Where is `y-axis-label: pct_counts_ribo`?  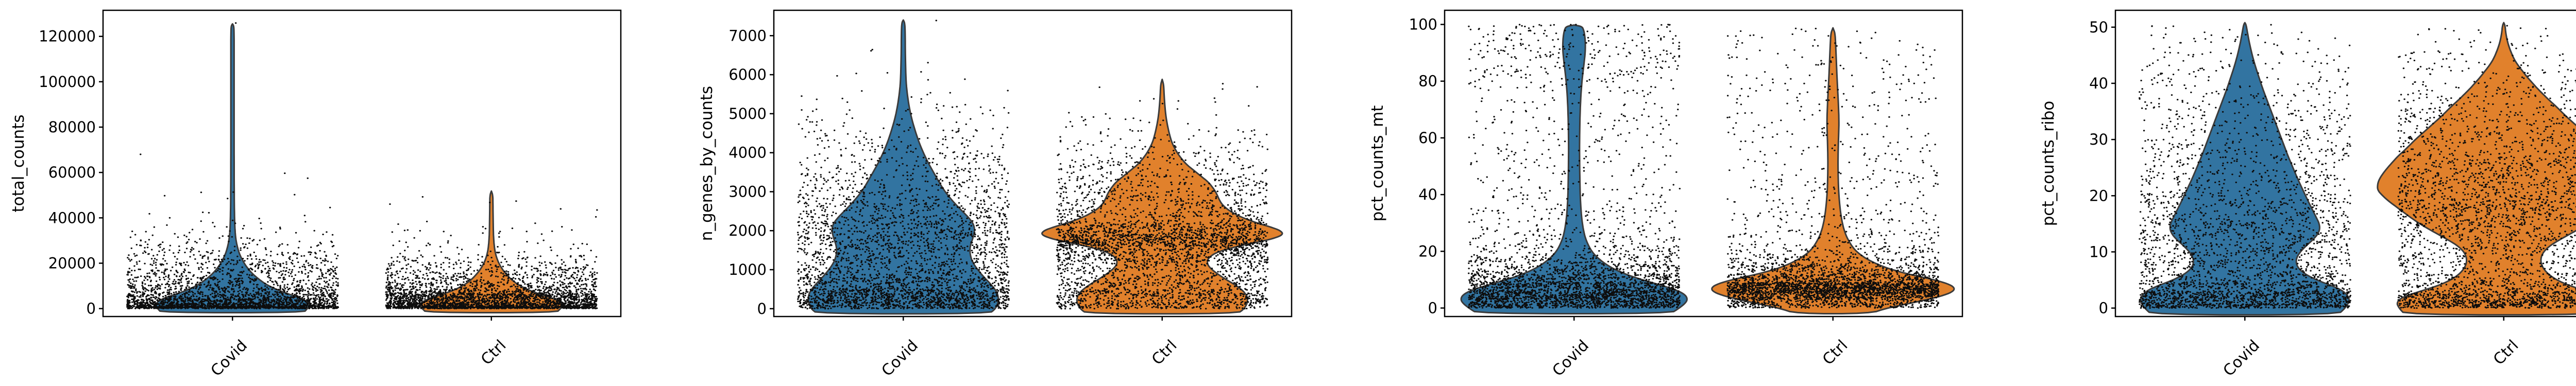
y-axis-label: pct_counts_ribo is located at coordinates (2048, 163).